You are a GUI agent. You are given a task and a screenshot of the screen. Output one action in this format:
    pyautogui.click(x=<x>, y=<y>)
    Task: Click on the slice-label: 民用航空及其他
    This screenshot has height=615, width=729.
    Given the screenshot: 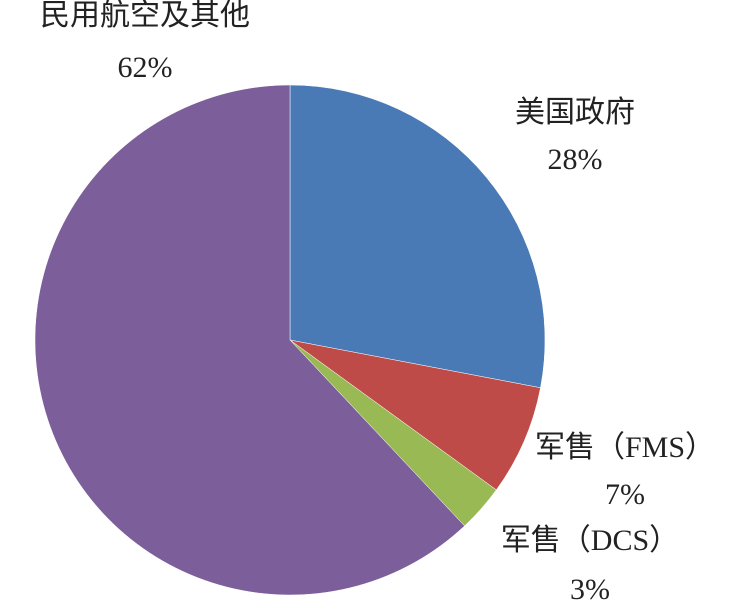 What is the action you would take?
    pyautogui.click(x=145, y=16)
    